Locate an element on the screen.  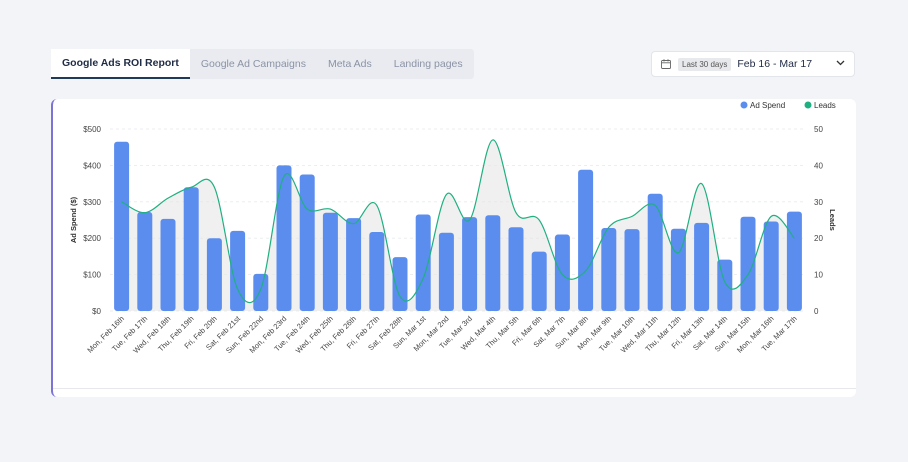
y-tick-label: $400 is located at coordinates (92, 165).